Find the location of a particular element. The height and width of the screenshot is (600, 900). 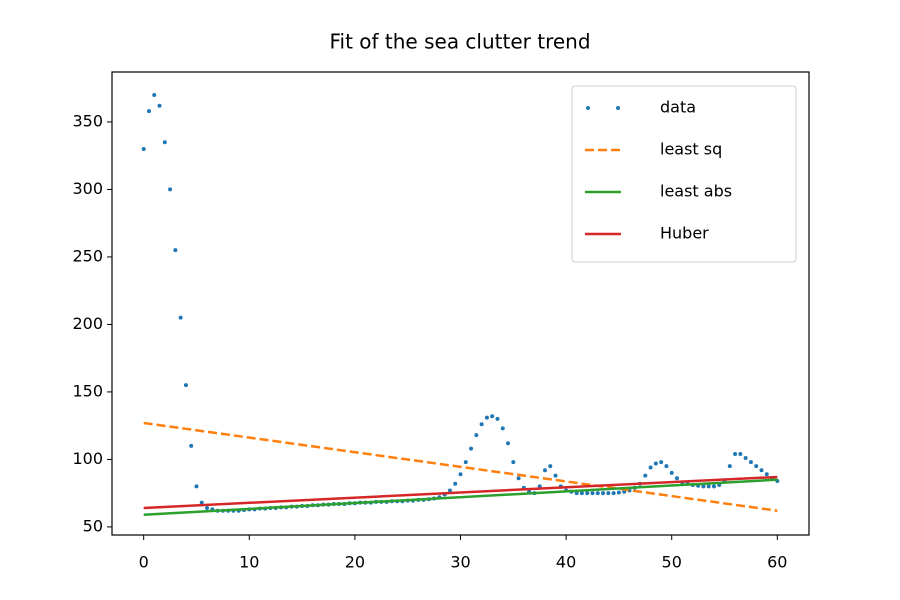

legend-label: least abs is located at coordinates (696, 191).